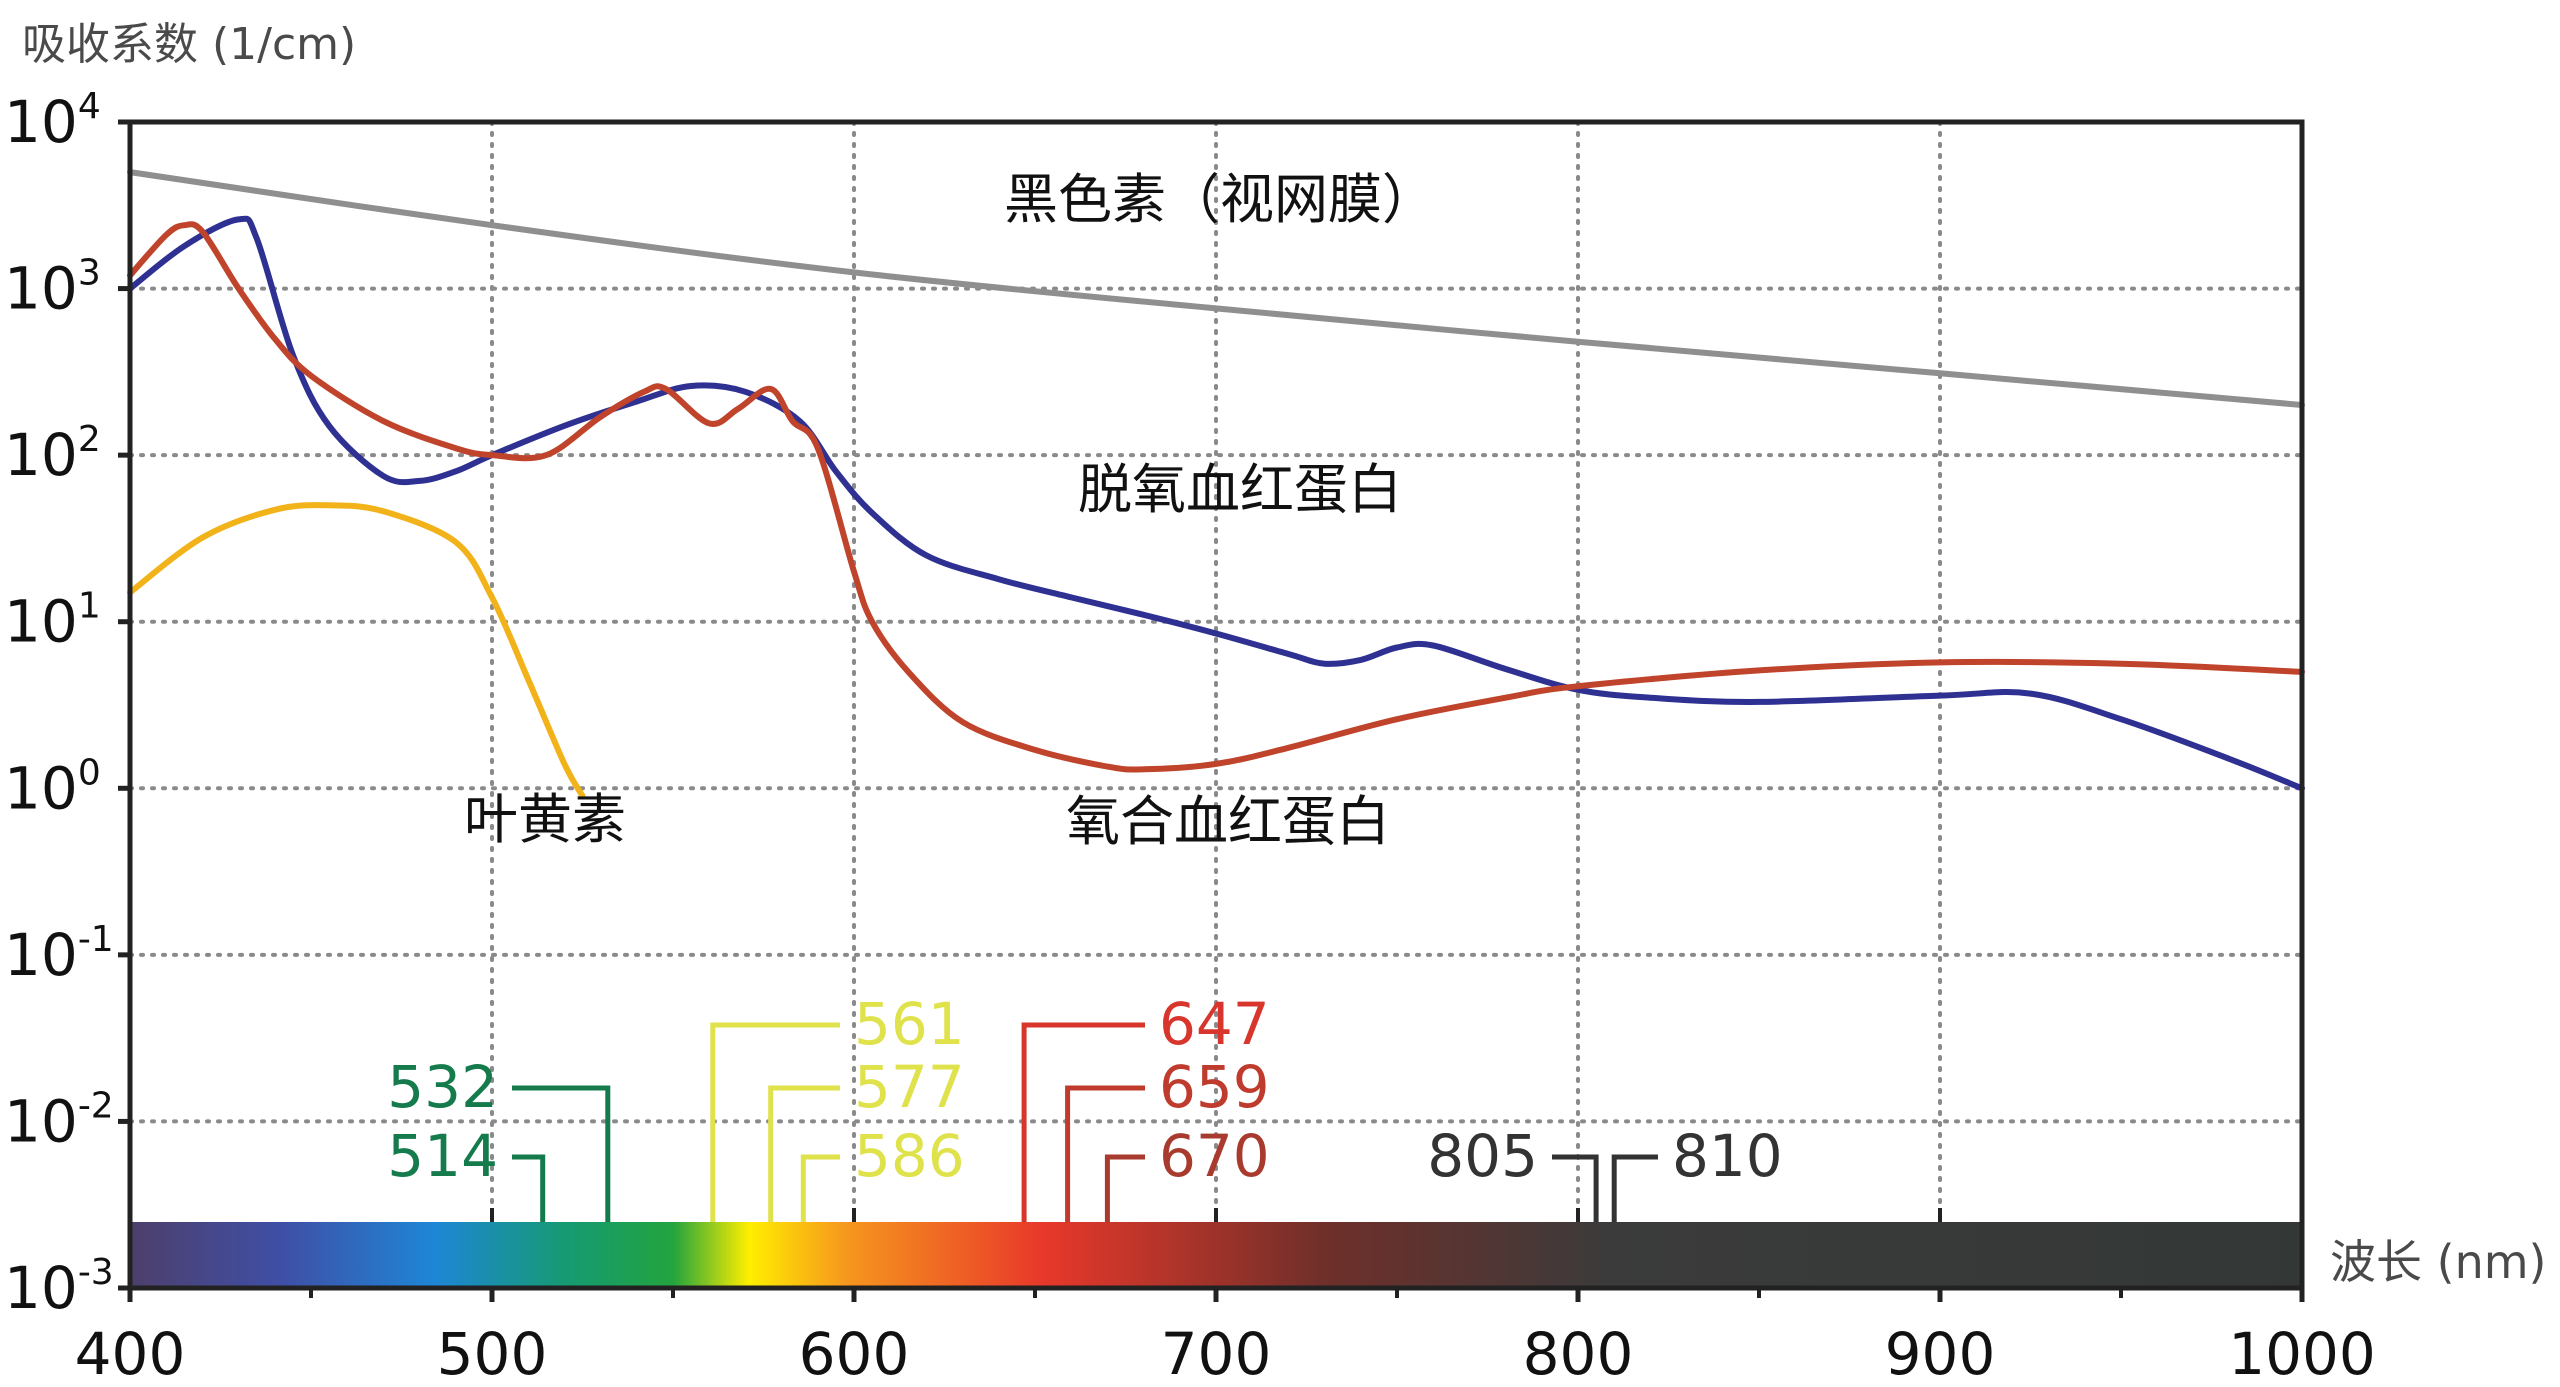 The height and width of the screenshot is (1387, 2560). I want to click on x-tick-label-500: 500, so click(492, 1353).